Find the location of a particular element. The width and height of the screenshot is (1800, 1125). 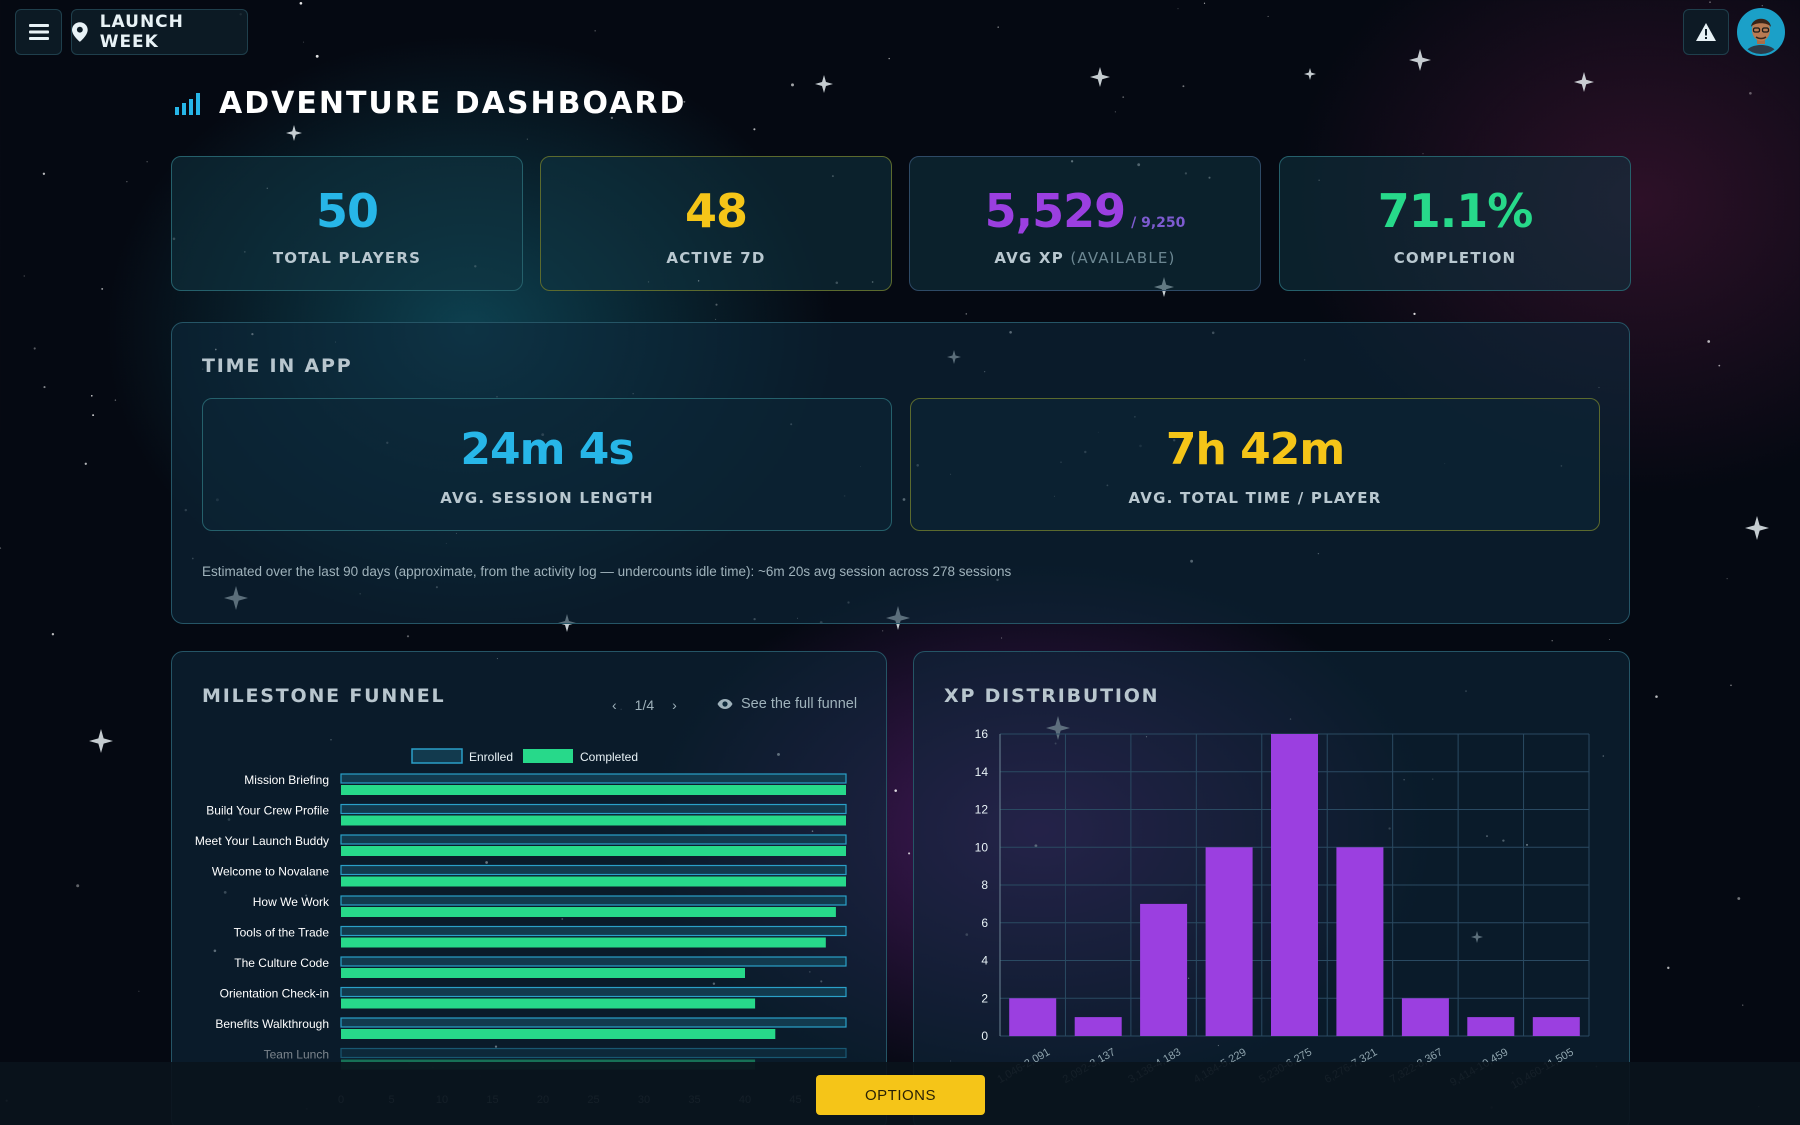

total-time-label: AVG. TOTAL TIME / PLAYER is located at coordinates (1255, 498).